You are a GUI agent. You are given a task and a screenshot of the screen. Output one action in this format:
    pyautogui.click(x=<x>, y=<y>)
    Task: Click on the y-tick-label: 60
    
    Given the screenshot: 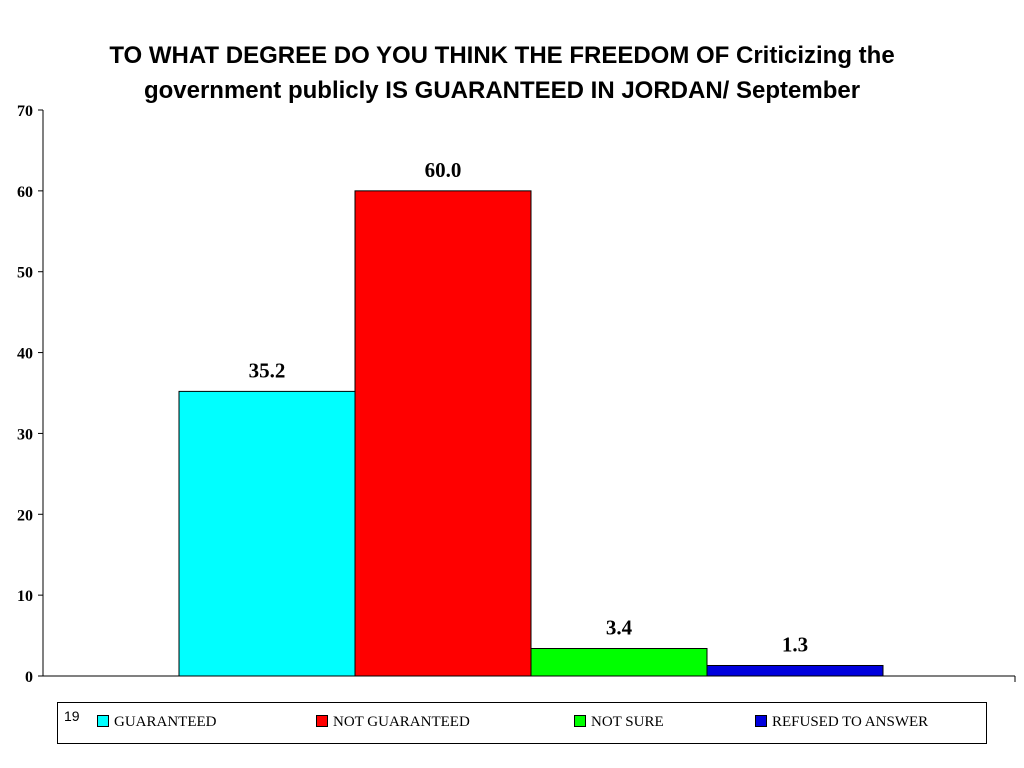 What is the action you would take?
    pyautogui.click(x=25, y=192)
    